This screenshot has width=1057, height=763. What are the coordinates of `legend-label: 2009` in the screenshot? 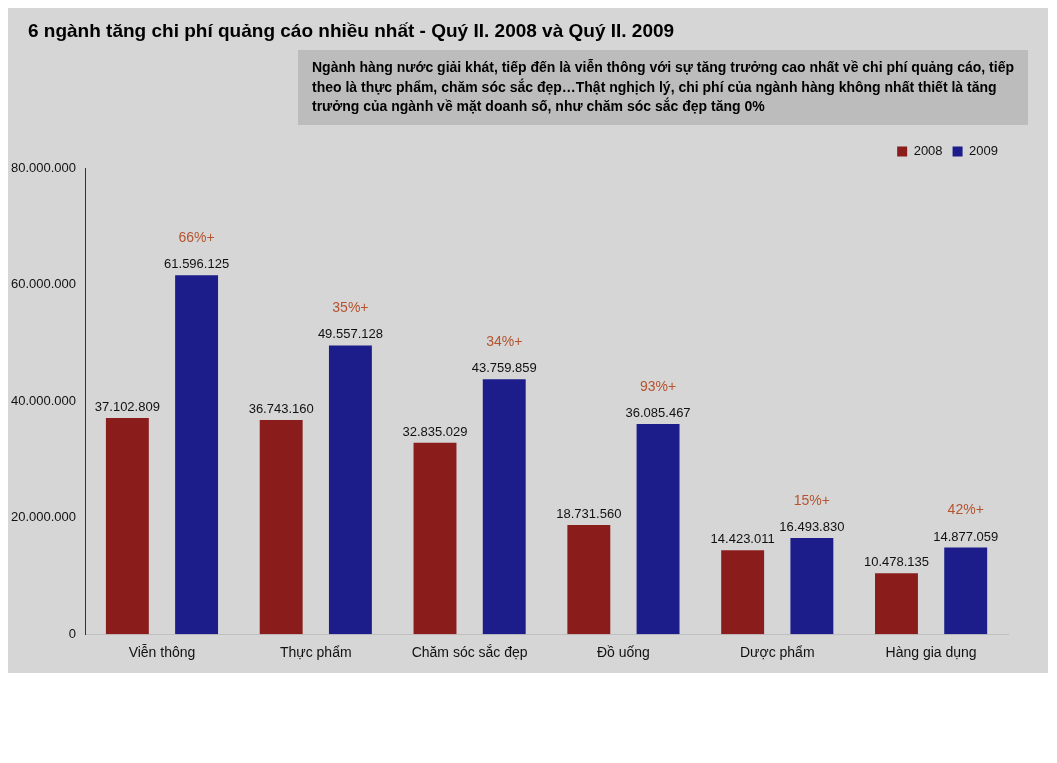 It's located at (983, 150).